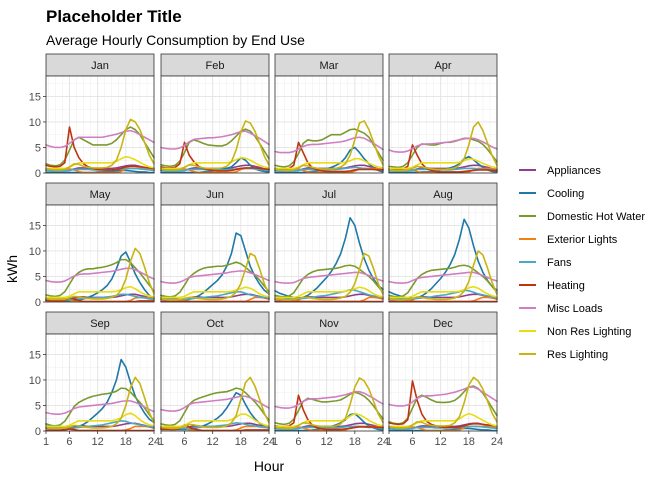 Image resolution: width=672 pixels, height=480 pixels. I want to click on legend-item-appliances: Appliances, so click(560, 171).